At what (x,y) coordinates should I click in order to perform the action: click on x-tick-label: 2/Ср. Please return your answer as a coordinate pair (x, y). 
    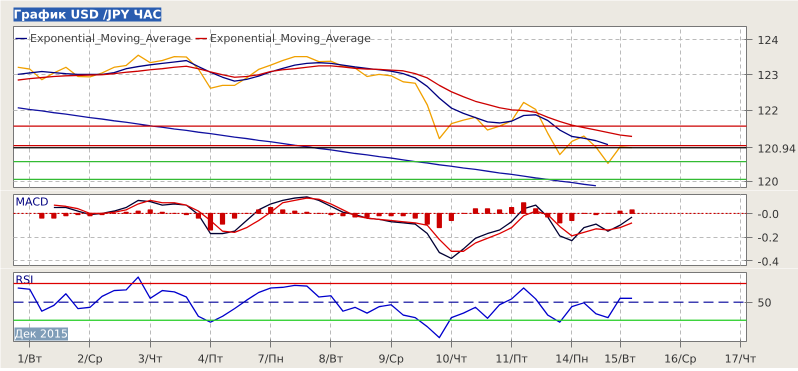
    Looking at the image, I should click on (90, 359).